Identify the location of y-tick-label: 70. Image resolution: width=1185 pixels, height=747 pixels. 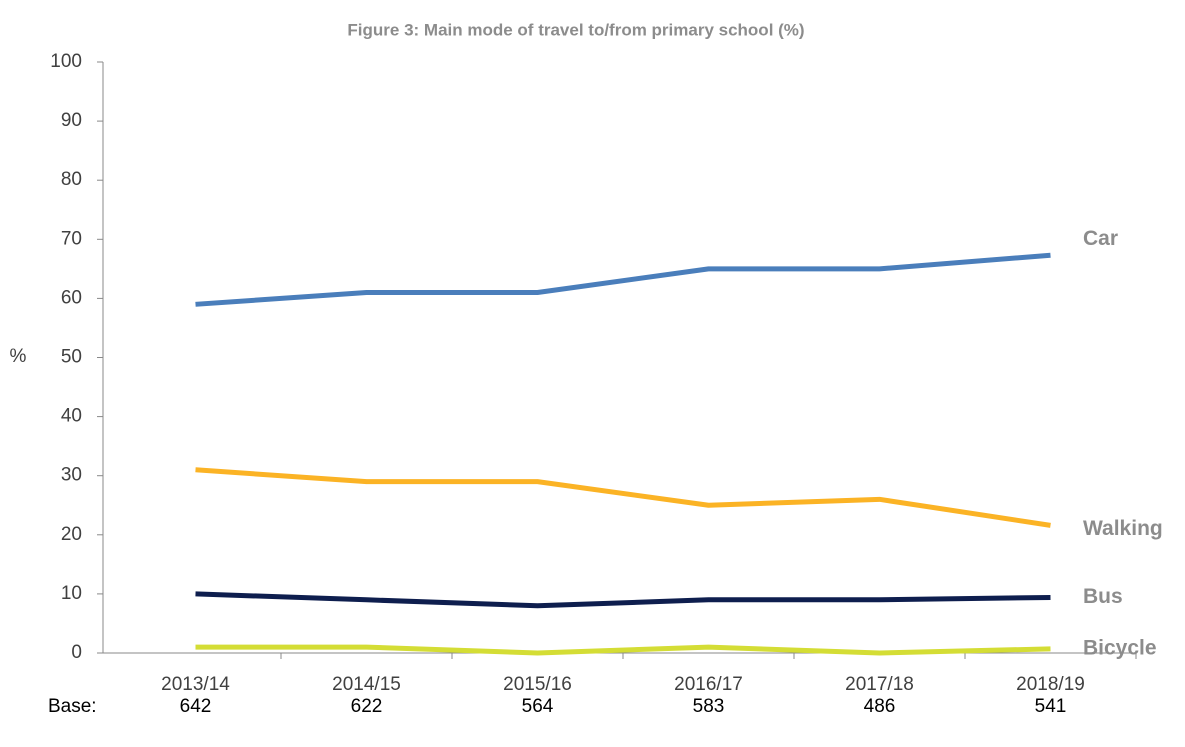
(71, 238).